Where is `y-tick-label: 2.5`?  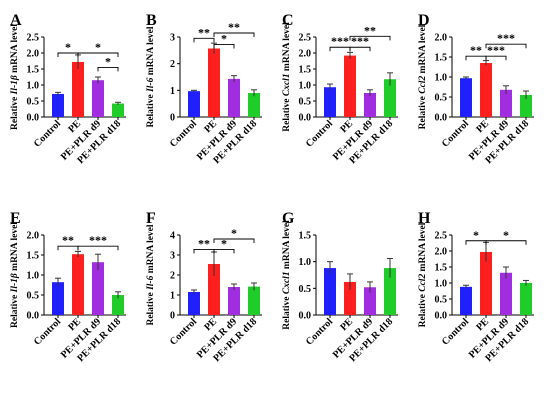 y-tick-label: 2.5 is located at coordinates (441, 236).